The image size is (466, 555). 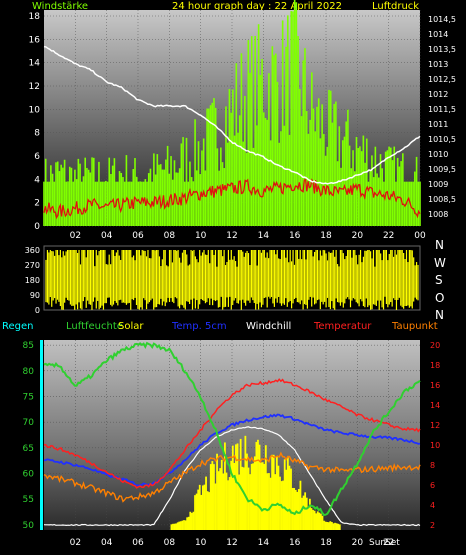 I want to click on dir-label-n-top: N, so click(x=439, y=245).